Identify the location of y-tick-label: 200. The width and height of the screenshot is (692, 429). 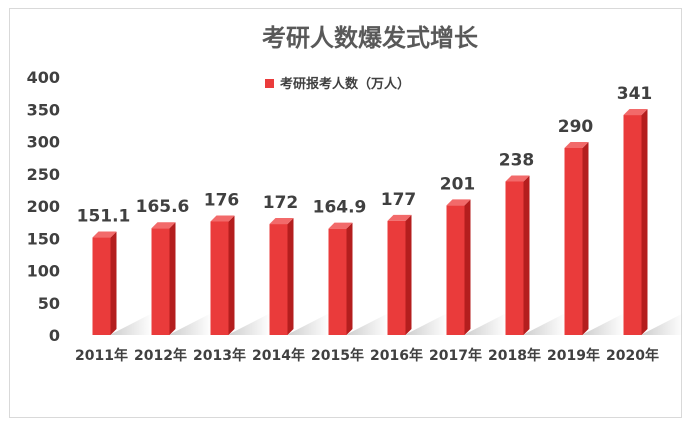
(43, 206).